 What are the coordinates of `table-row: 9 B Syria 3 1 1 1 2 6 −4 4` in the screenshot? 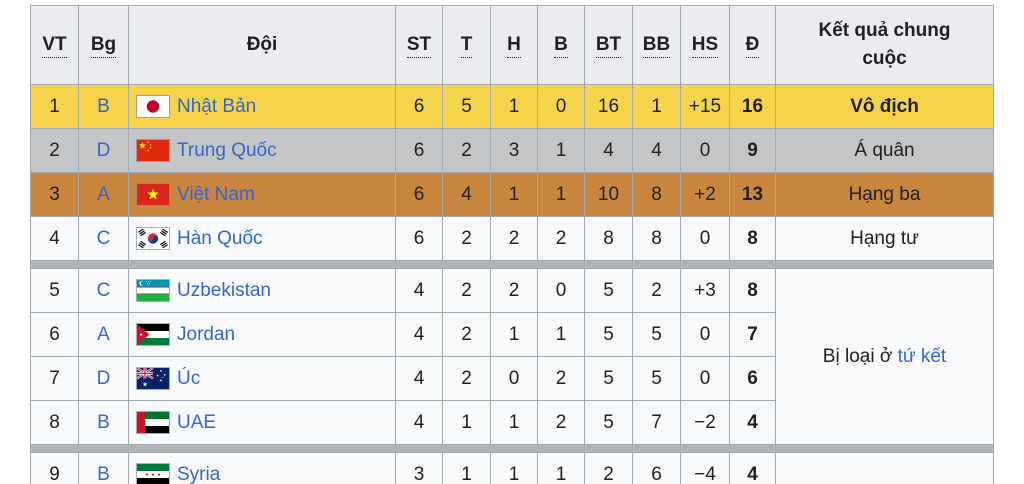 It's located at (512, 468).